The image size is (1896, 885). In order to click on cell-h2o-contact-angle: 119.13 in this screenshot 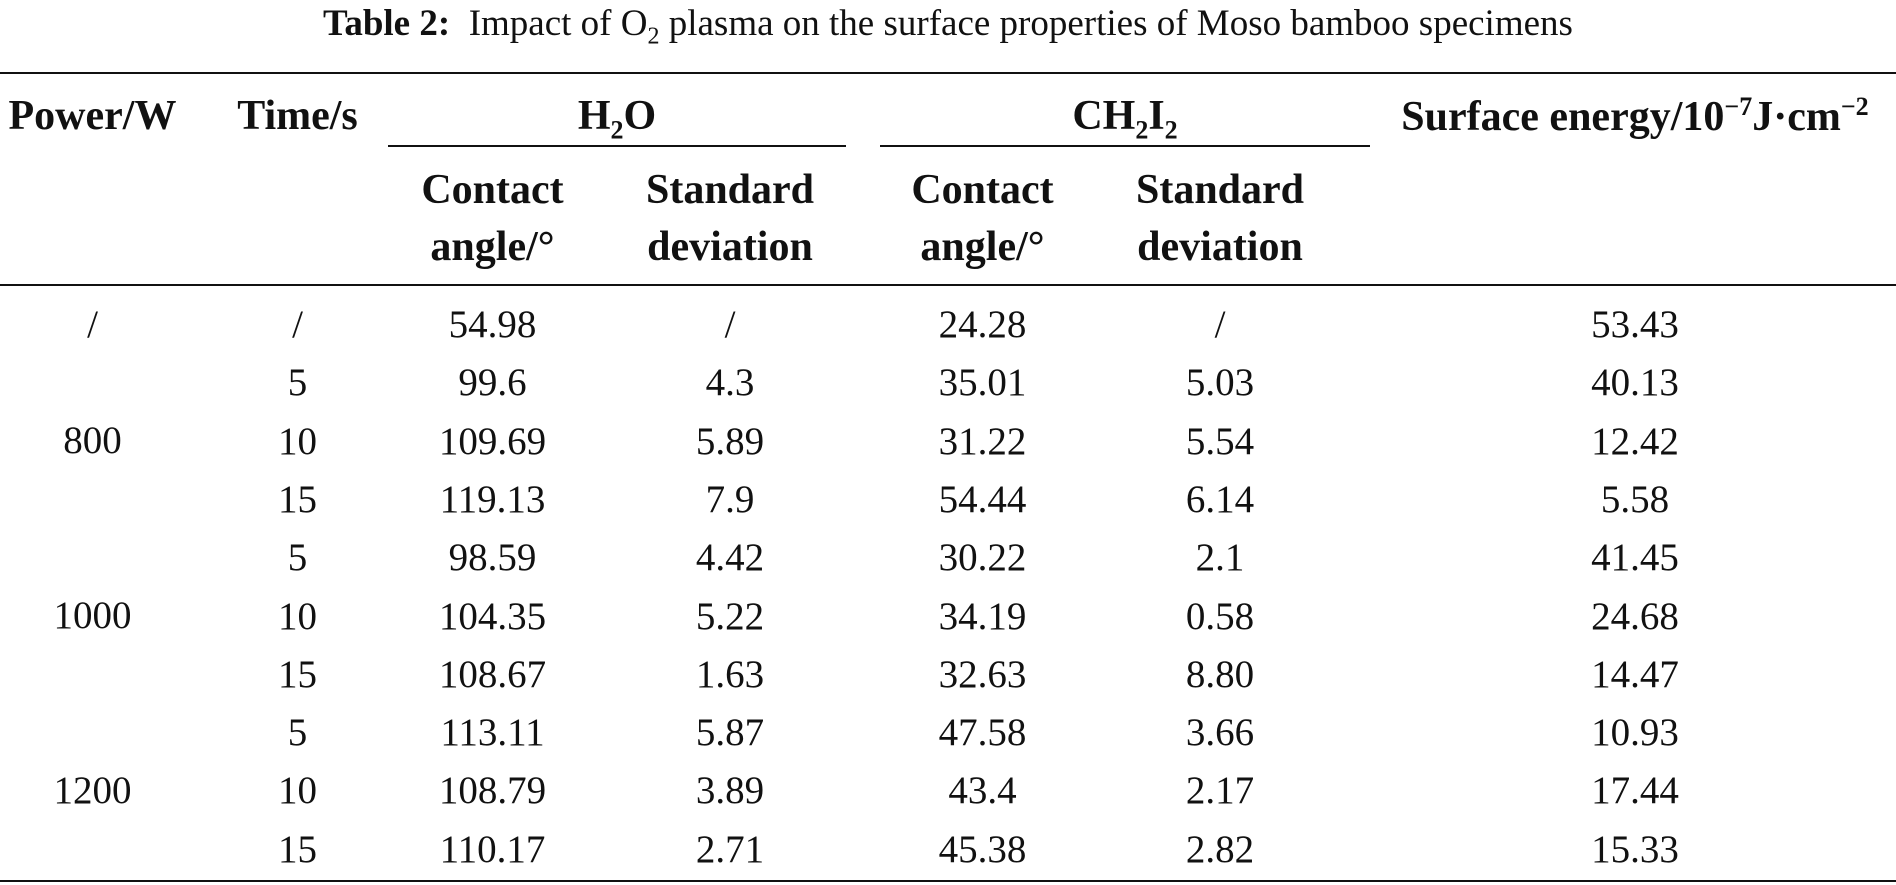, I will do `click(492, 499)`.